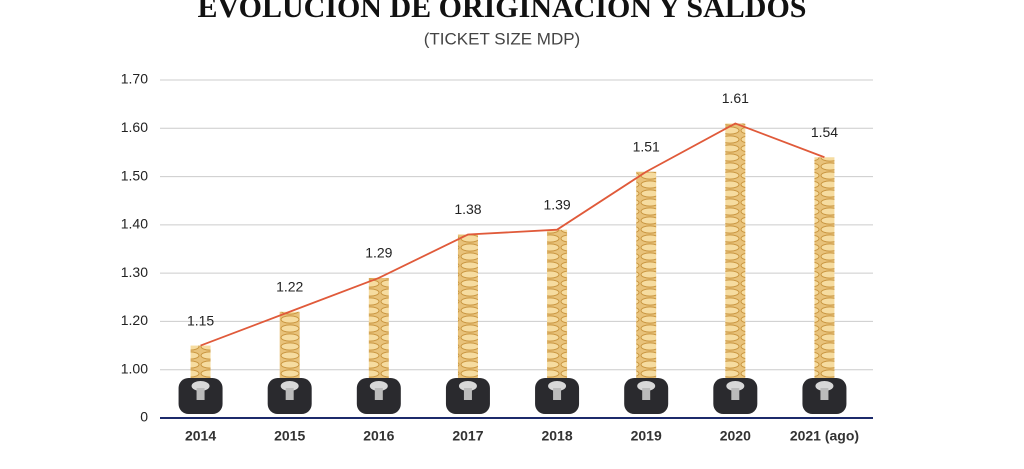  I want to click on x-tick-label: 2014, so click(200, 436).